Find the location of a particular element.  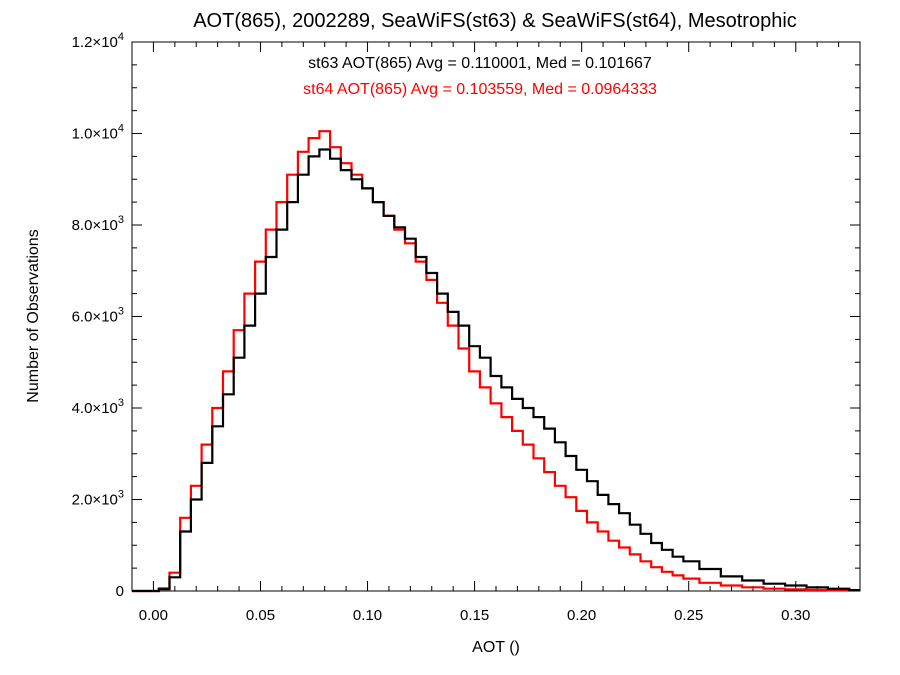

x-tick-label: 0.30 is located at coordinates (795, 615).